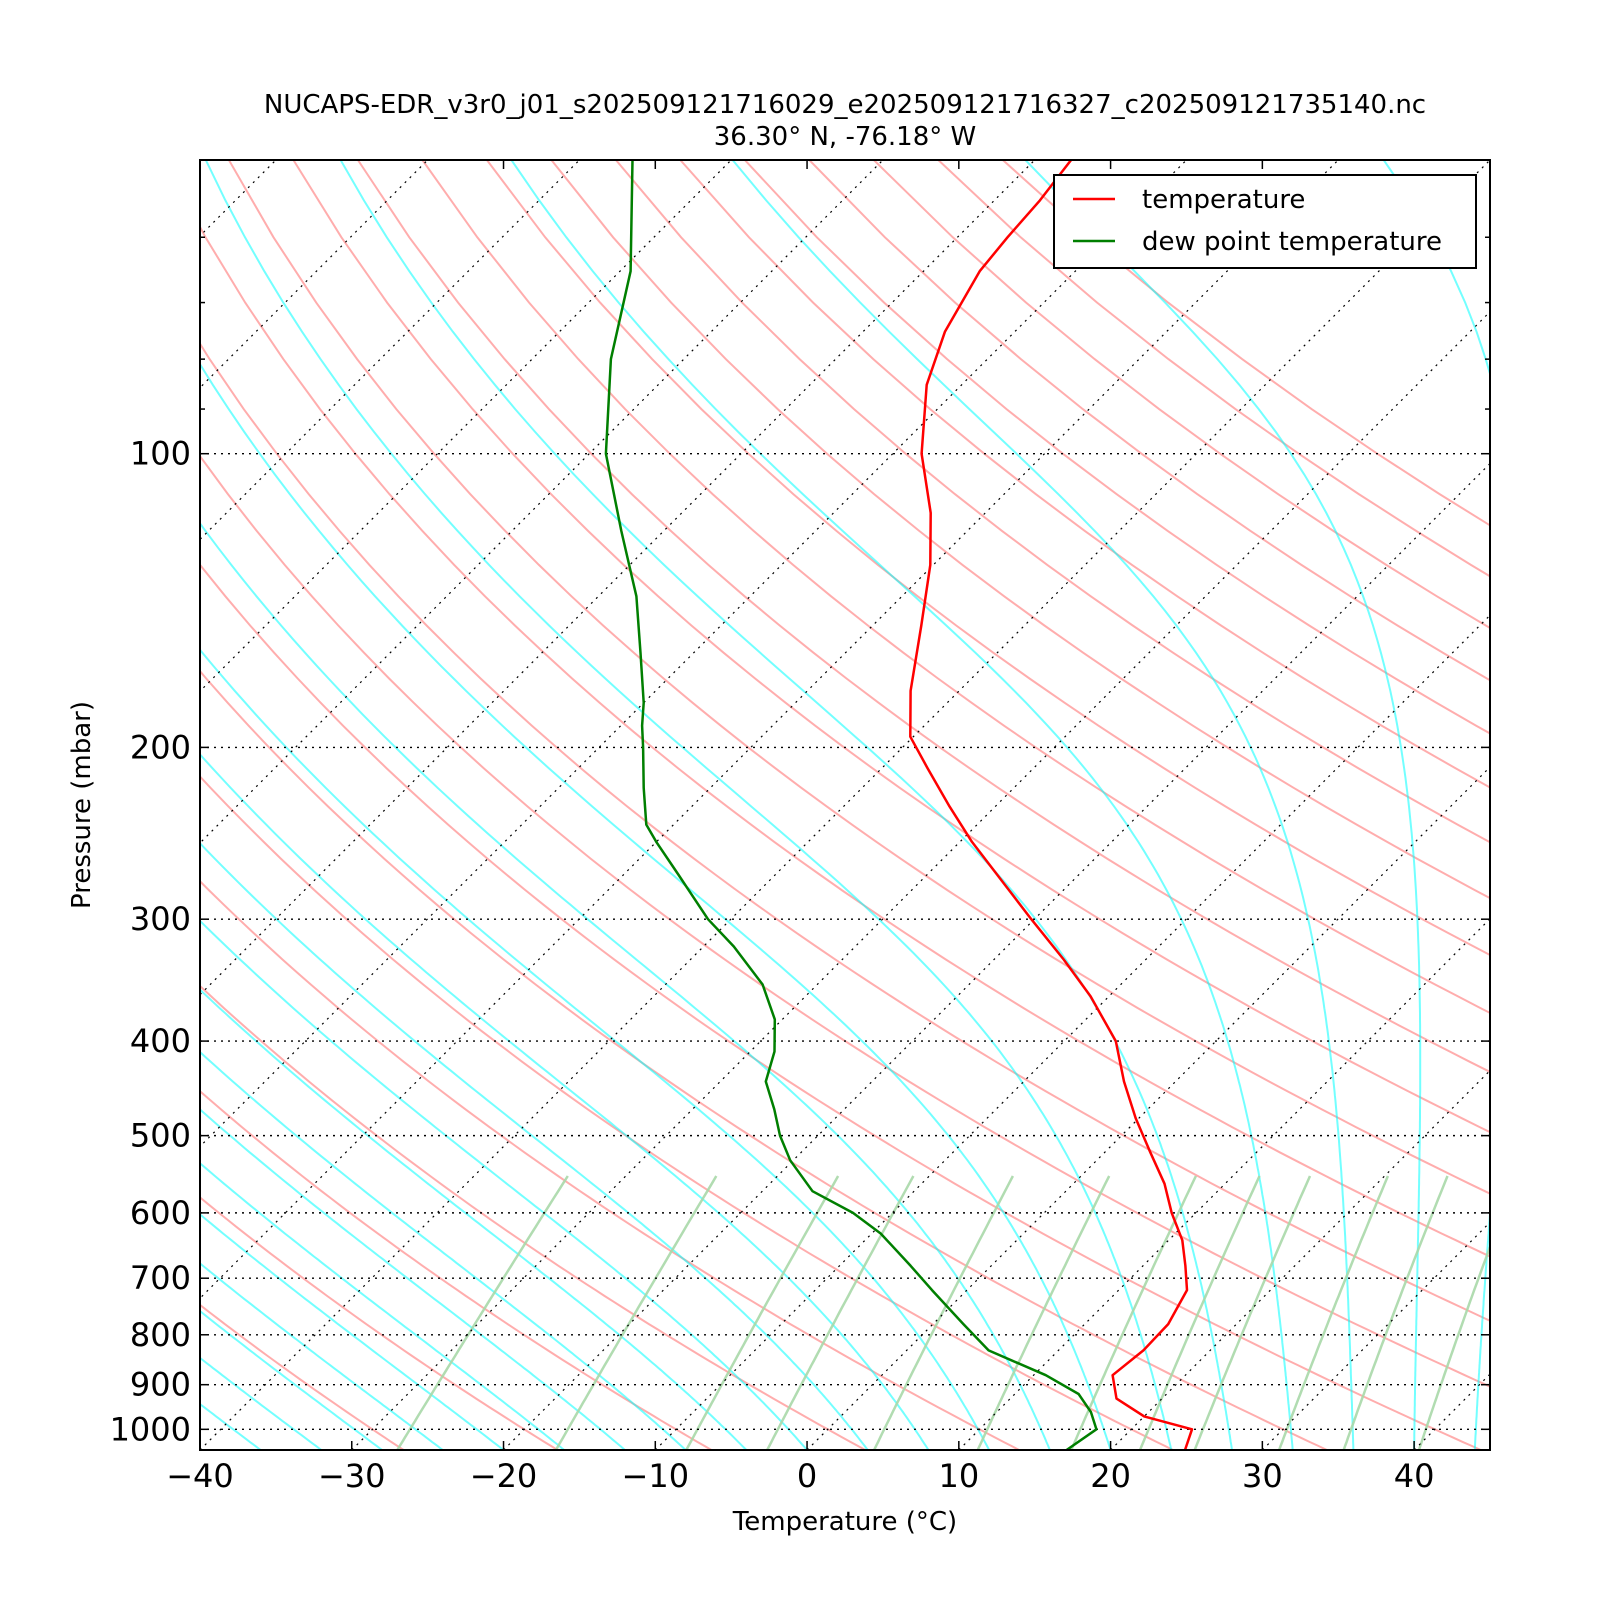 This screenshot has width=1600, height=1600. What do you see at coordinates (844, 1522) in the screenshot?
I see `x-axis-label: Temperature (°C)` at bounding box center [844, 1522].